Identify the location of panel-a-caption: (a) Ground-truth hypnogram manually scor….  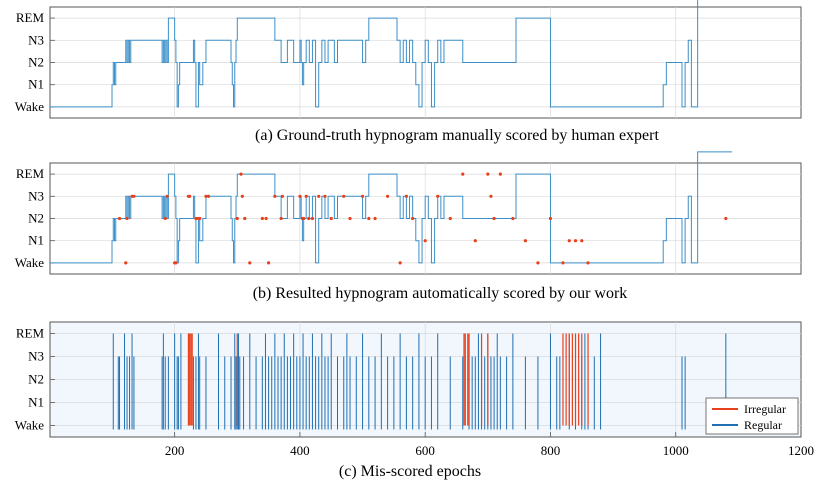
(457, 135).